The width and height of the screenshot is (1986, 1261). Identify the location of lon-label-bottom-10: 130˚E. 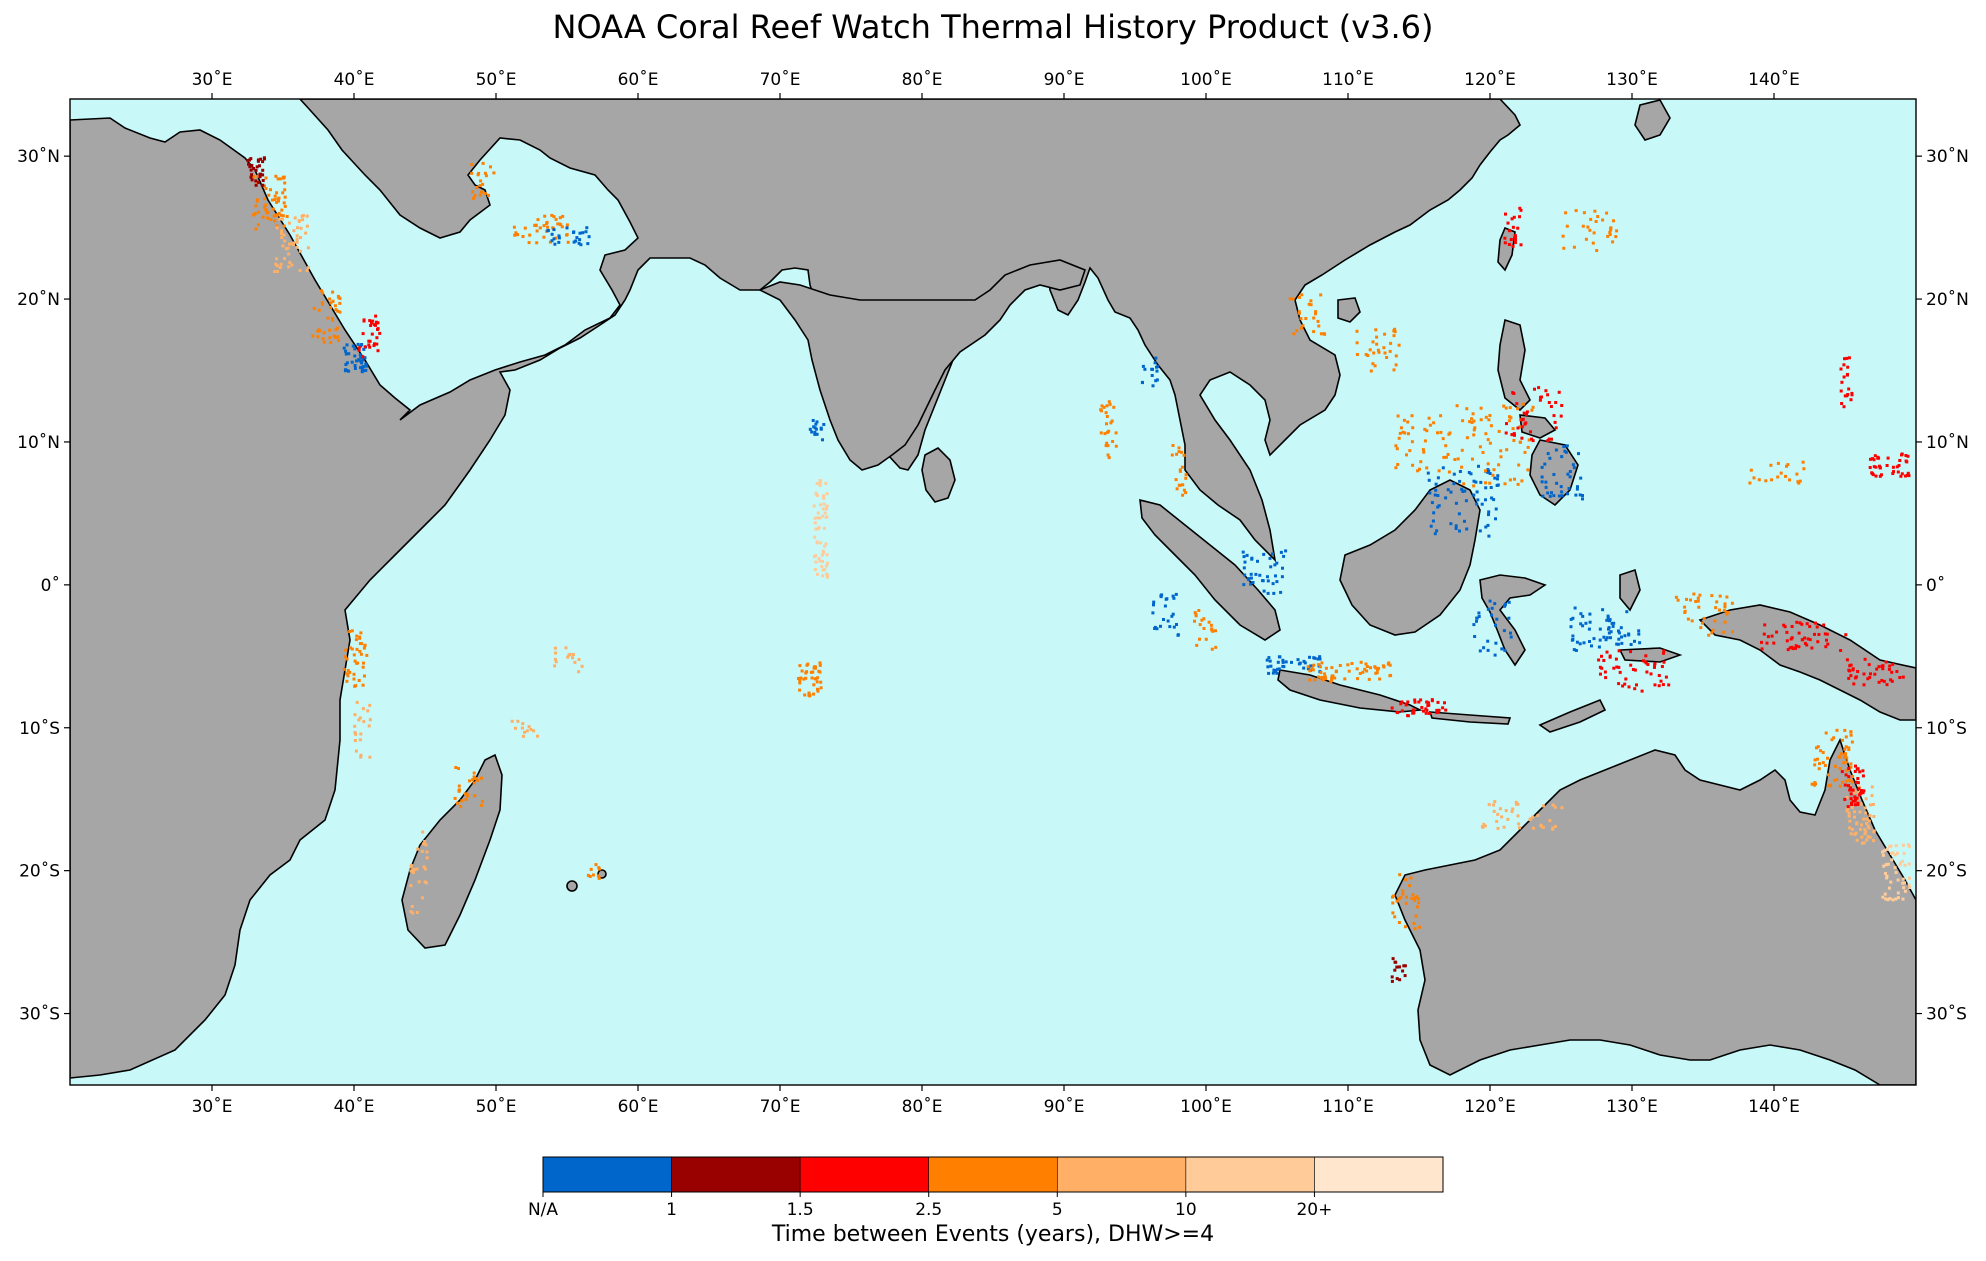
(1632, 1106).